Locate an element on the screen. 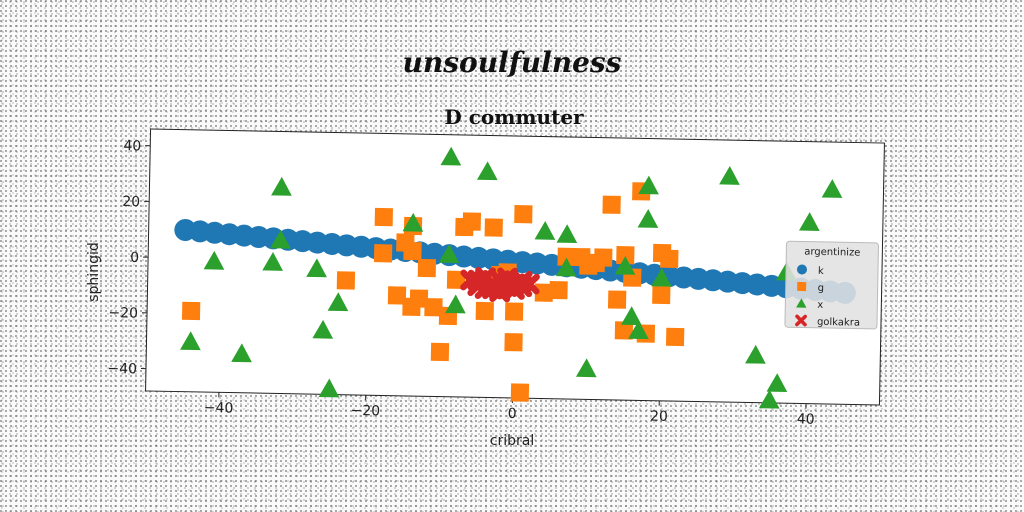 Image resolution: width=1024 pixels, height=512 pixels. y-tick-label: −20 is located at coordinates (123, 313).